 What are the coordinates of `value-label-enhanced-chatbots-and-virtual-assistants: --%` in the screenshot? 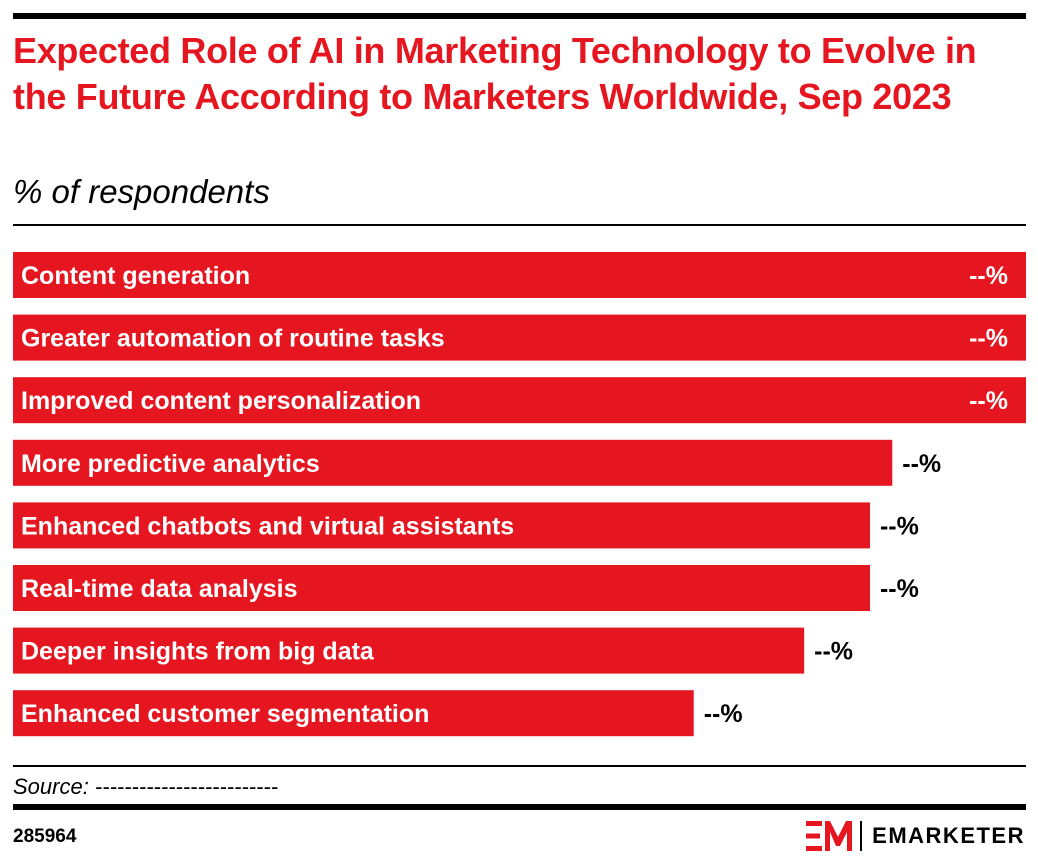 It's located at (899, 526).